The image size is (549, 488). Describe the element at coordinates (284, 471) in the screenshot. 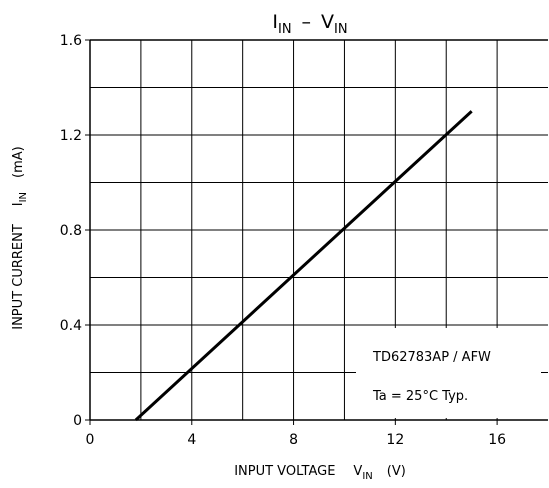

I see `x-axis-label-text: INPUT VOLTAGE` at that location.